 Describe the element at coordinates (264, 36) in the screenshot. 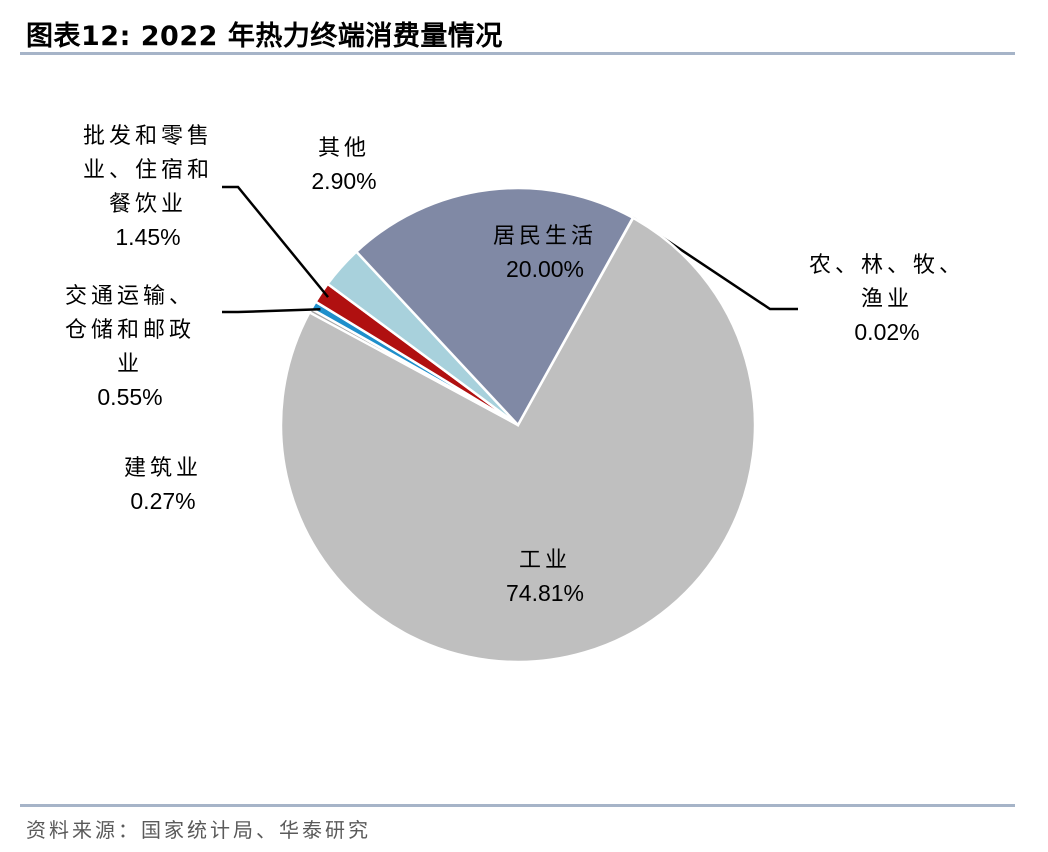

I see `chart-title: 图表12: 2022 年热力终端消费量情况` at that location.